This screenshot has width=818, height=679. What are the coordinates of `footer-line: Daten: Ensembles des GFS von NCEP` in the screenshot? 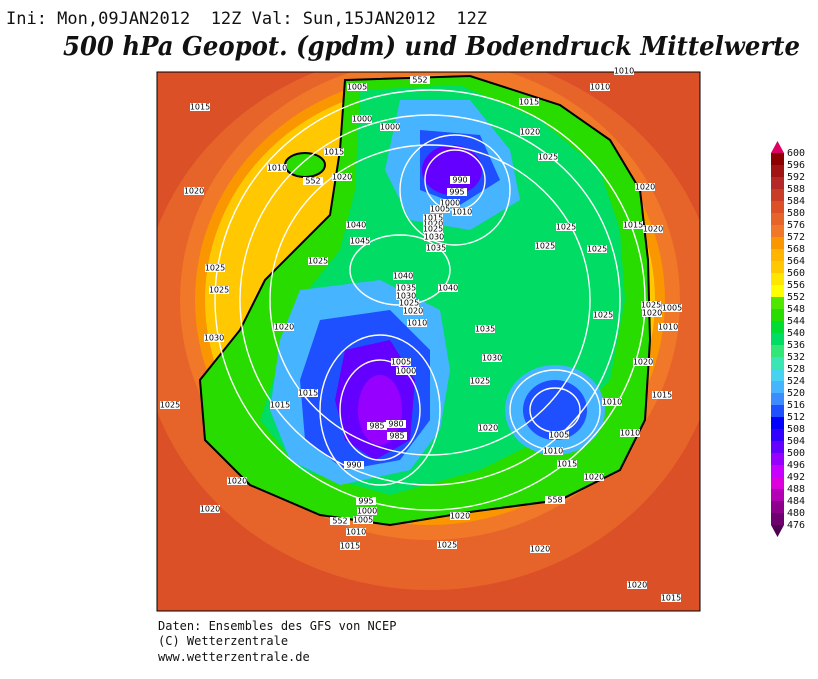 It's located at (277, 626).